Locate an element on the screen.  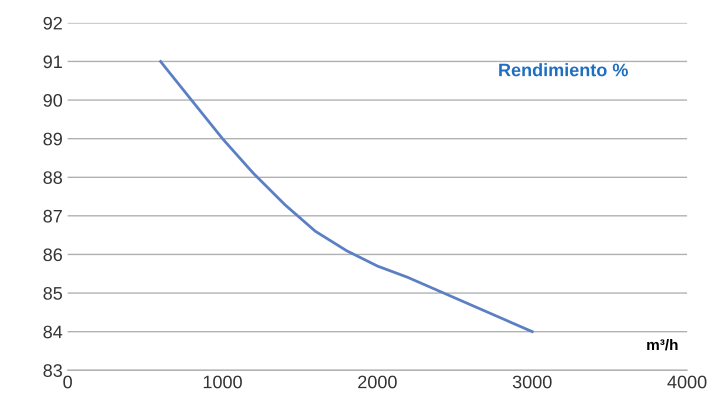
y-tick-label: 83 is located at coordinates (52, 370).